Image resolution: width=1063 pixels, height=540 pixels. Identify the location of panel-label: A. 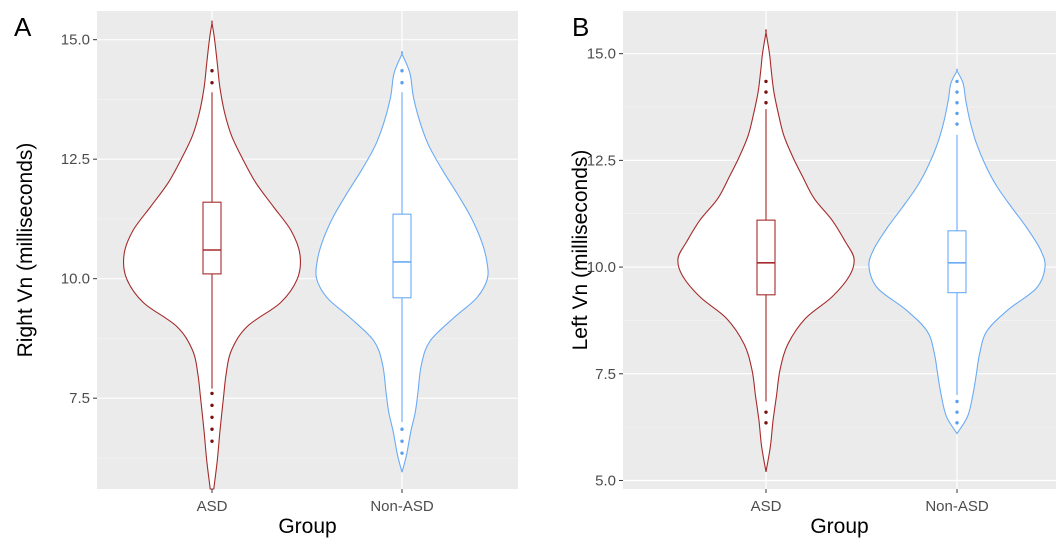
(23, 27).